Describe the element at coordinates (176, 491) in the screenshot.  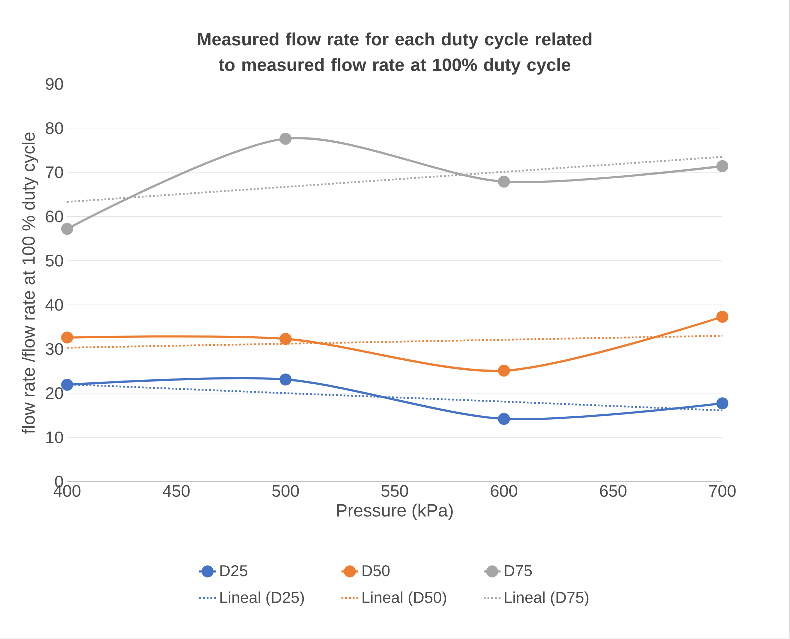
I see `x-tick-label: 450` at that location.